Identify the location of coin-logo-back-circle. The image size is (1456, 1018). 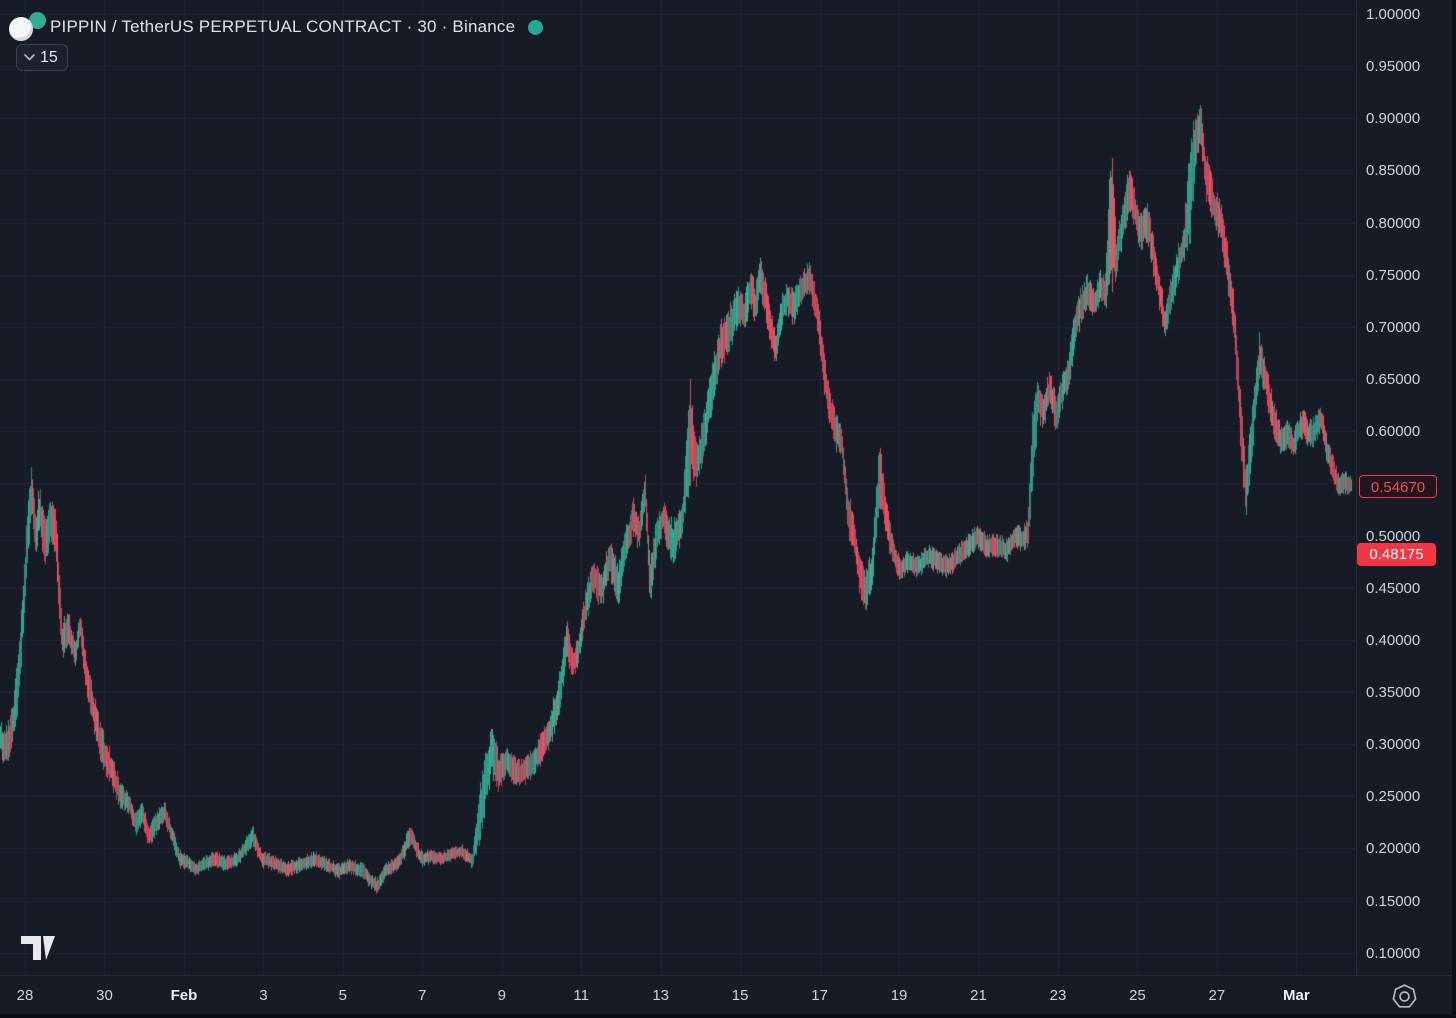
(37, 20).